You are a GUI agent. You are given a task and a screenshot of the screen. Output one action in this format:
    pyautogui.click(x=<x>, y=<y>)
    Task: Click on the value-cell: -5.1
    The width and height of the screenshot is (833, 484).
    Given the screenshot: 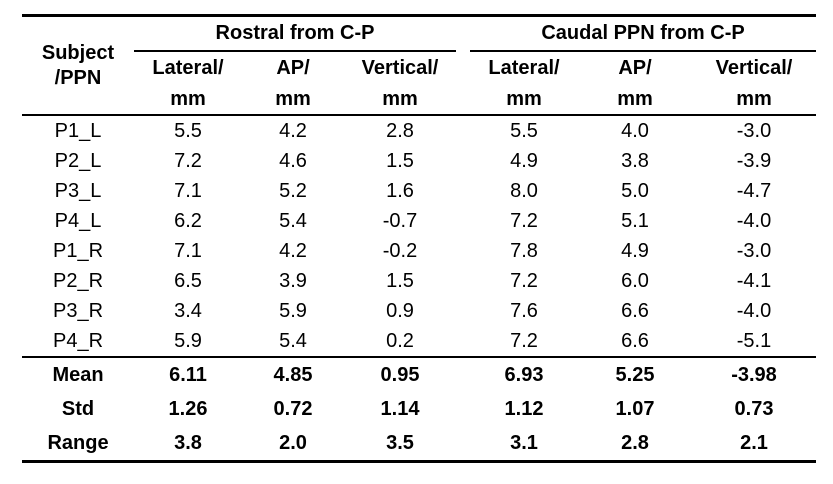 What is the action you would take?
    pyautogui.click(x=754, y=340)
    